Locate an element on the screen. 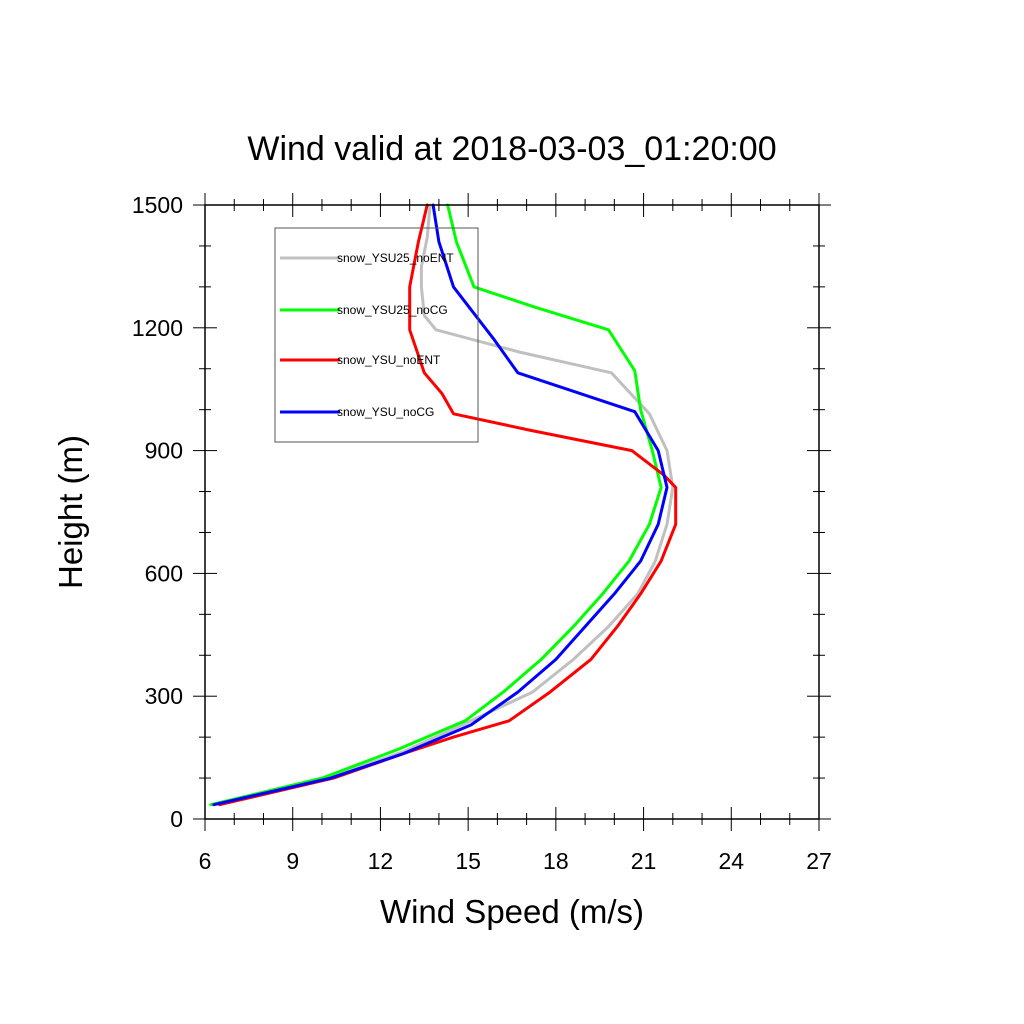  x-tick-label: 18 is located at coordinates (556, 861).